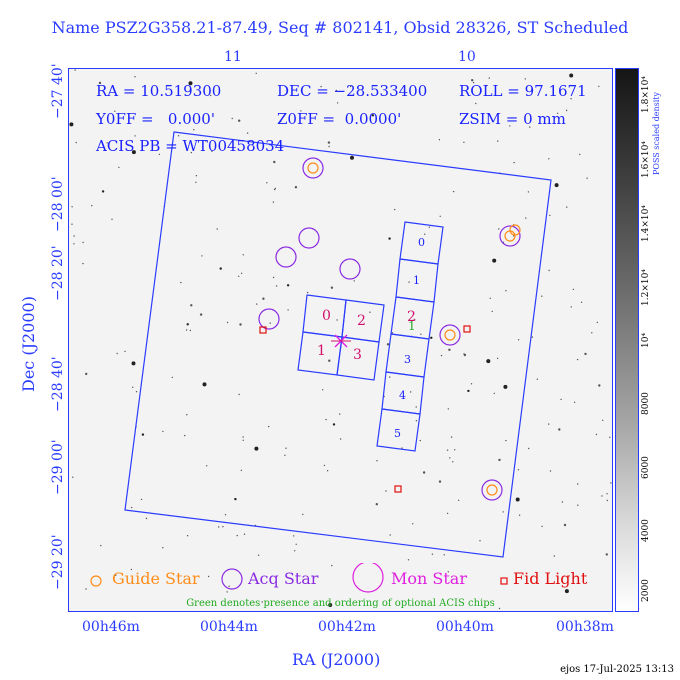 This screenshot has width=680, height=680. What do you see at coordinates (617, 669) in the screenshot?
I see `footer-timestamp: ejos 17-Jul-2025 13:13` at bounding box center [617, 669].